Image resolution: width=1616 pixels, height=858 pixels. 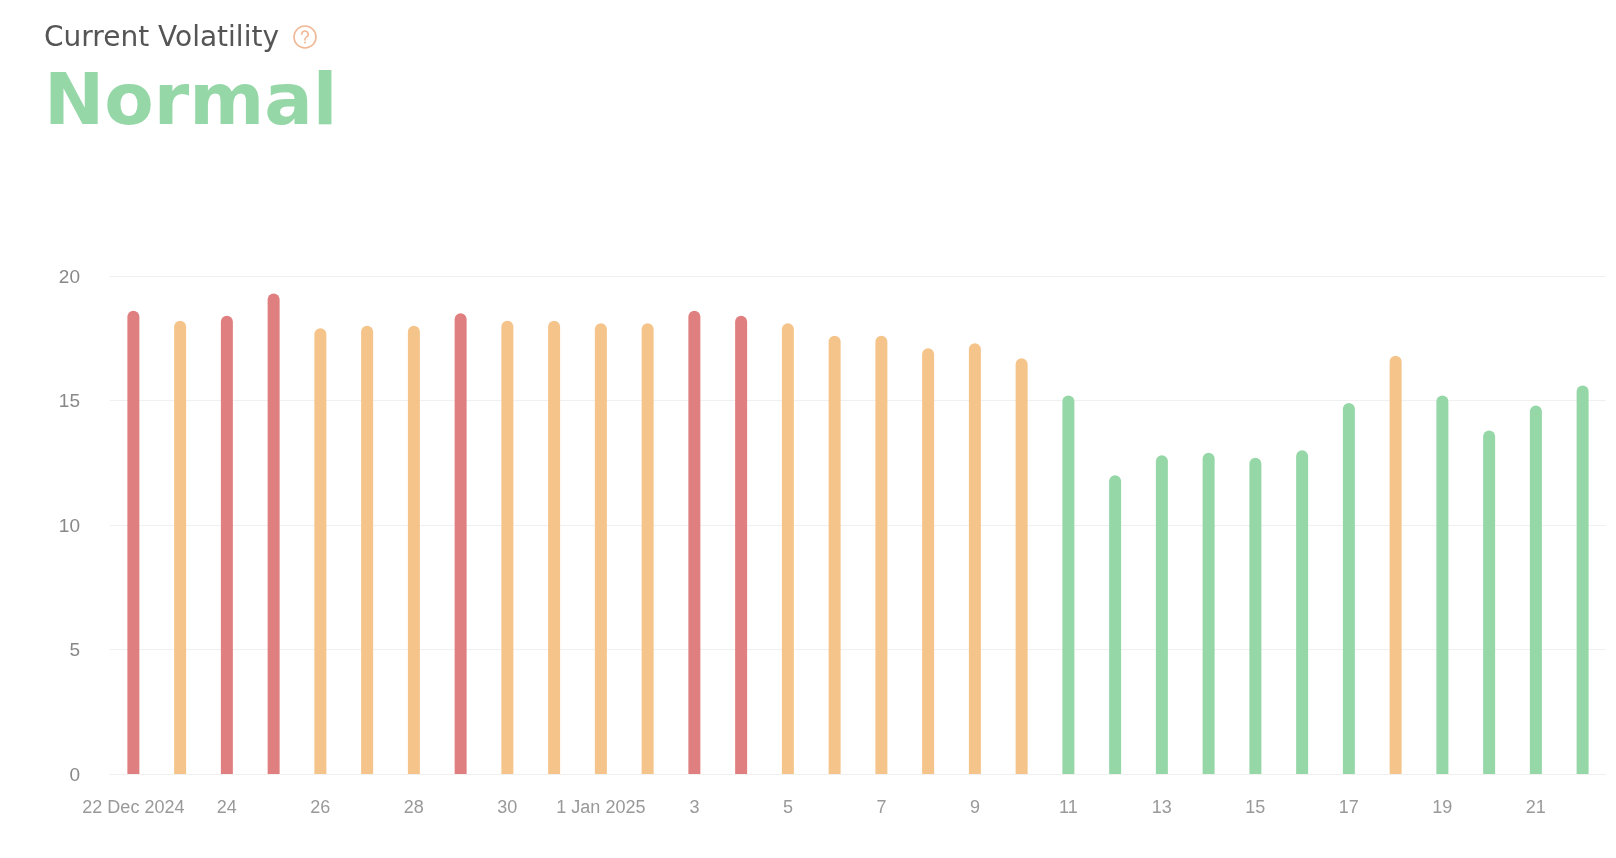 I want to click on x-tick-label: 9, so click(x=974, y=807).